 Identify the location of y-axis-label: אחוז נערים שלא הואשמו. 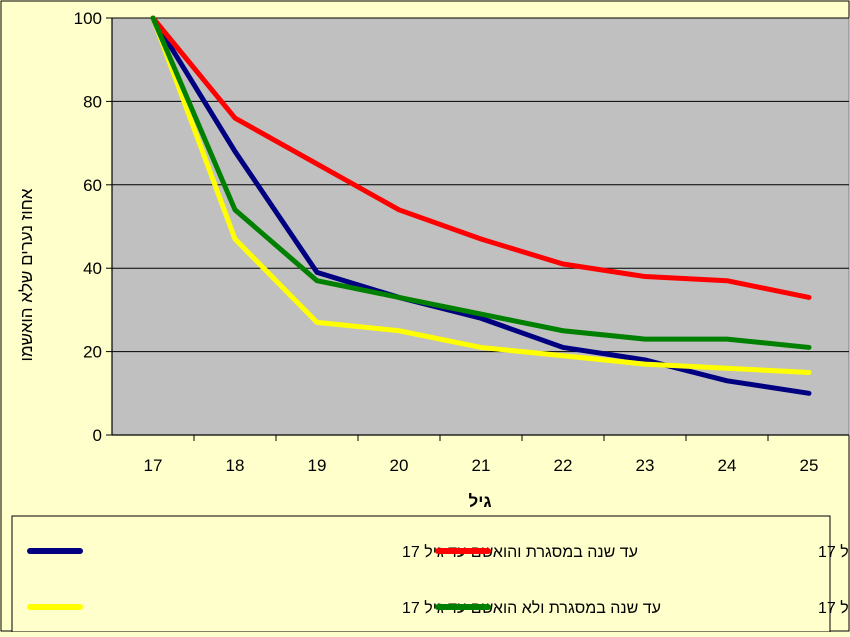
(26, 274).